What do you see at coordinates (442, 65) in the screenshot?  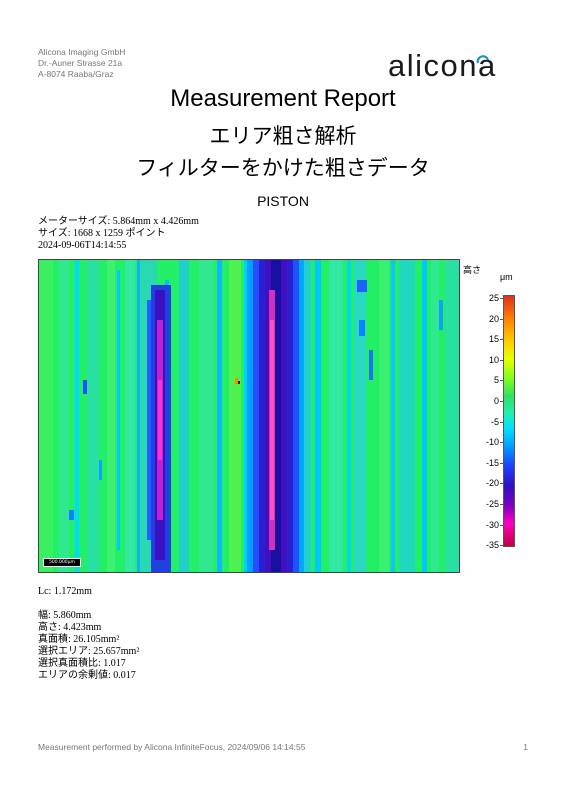 I see `logo-text: alicona` at bounding box center [442, 65].